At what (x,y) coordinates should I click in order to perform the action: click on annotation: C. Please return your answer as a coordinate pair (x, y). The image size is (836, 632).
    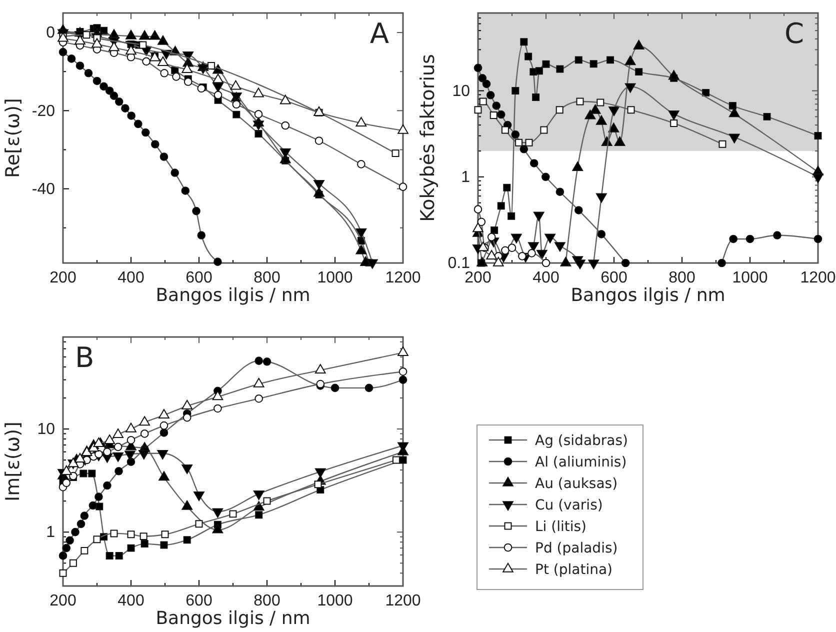
    Looking at the image, I should click on (794, 33).